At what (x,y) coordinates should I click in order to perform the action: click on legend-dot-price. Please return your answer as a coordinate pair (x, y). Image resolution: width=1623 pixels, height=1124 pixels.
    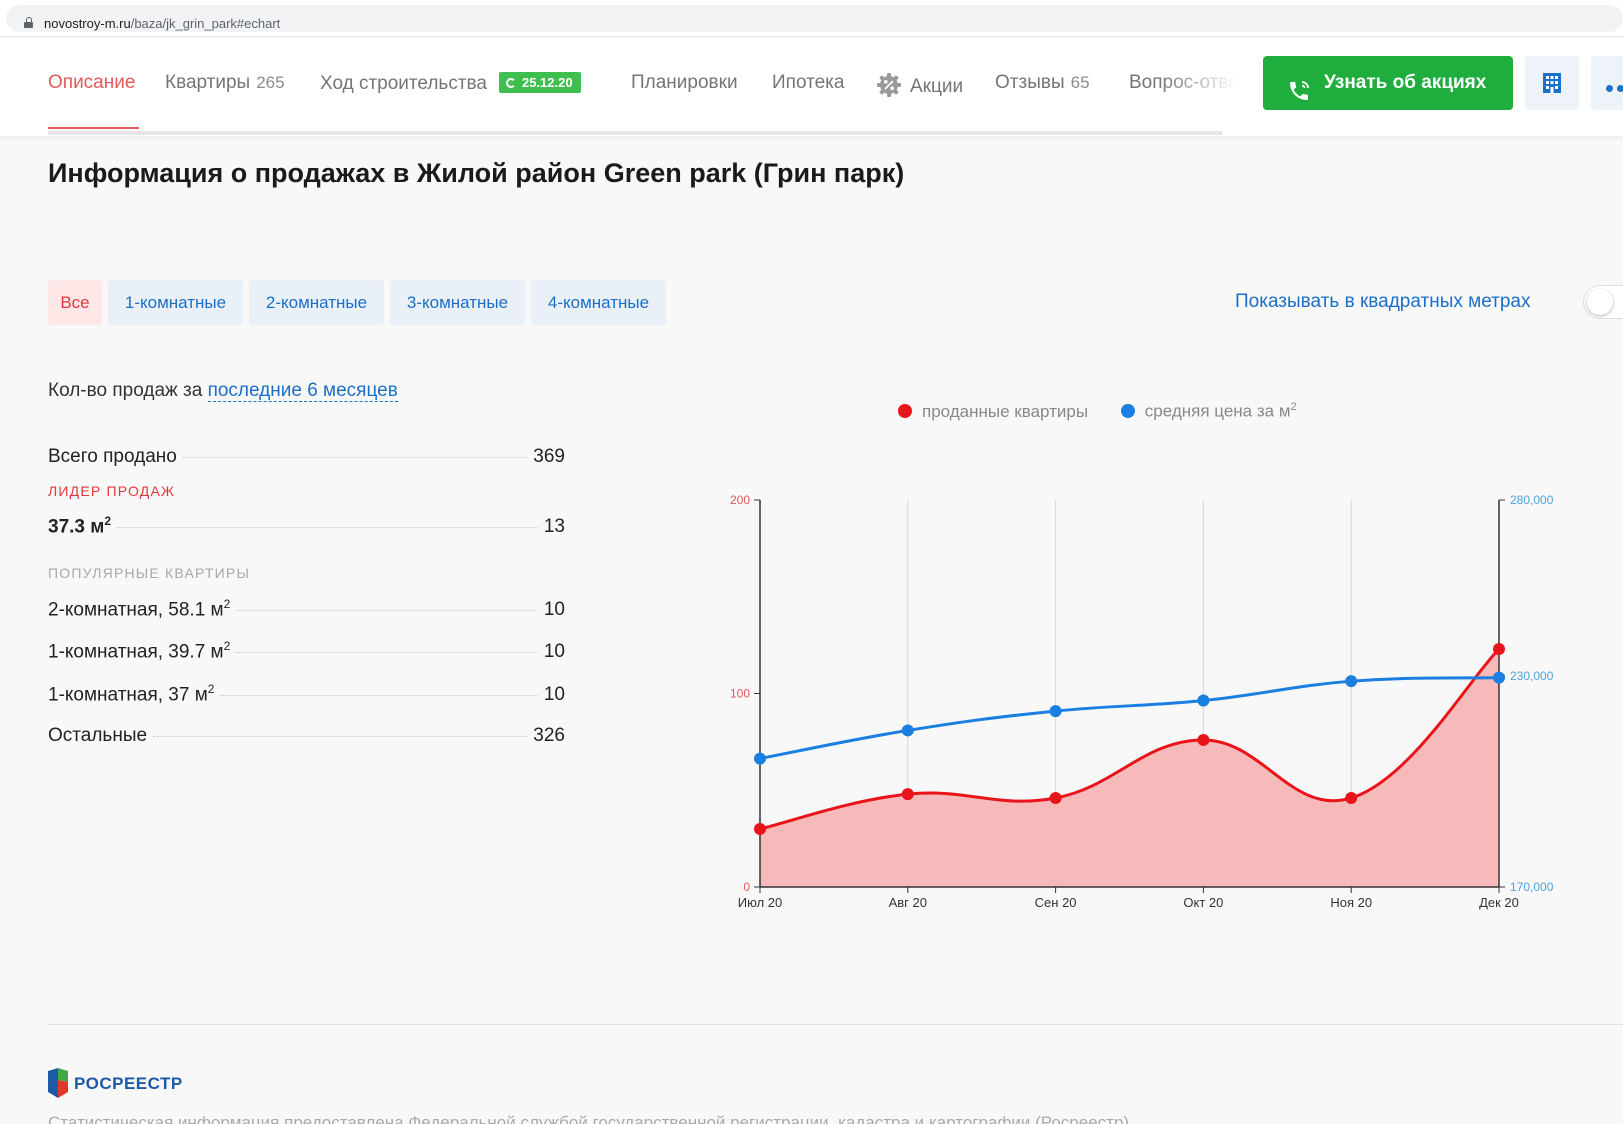
    Looking at the image, I should click on (1127, 410).